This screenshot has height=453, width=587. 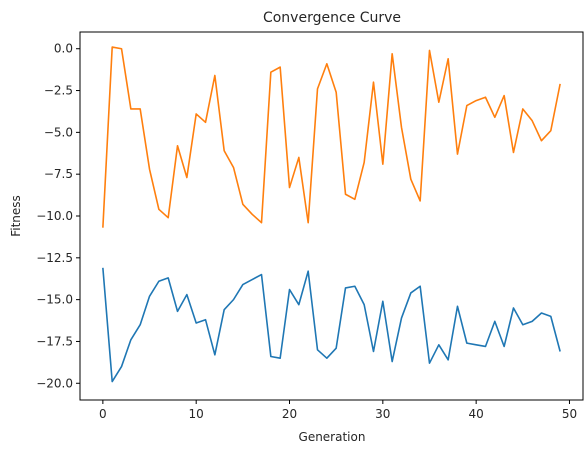 I want to click on y-tick-label: −12.5, so click(x=54, y=258).